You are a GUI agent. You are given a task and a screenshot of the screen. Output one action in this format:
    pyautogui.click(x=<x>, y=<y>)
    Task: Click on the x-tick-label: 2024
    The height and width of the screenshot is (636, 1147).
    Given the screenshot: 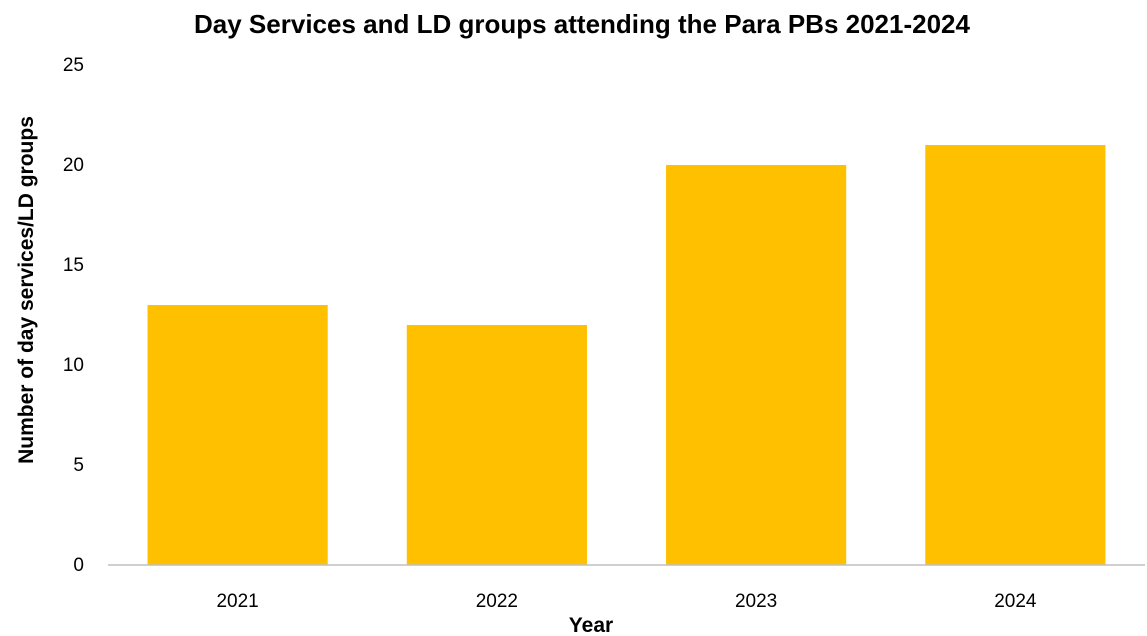 What is the action you would take?
    pyautogui.click(x=1015, y=601)
    